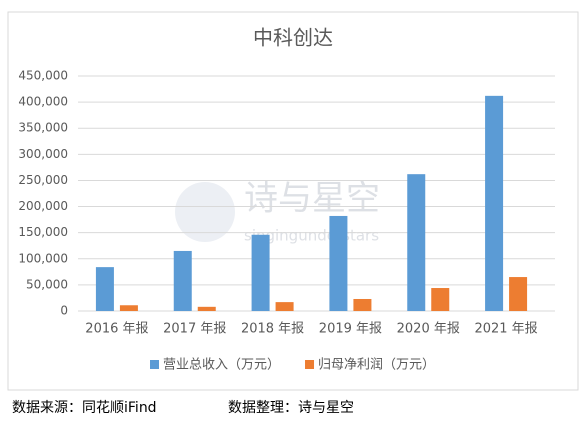 This screenshot has height=430, width=586. Describe the element at coordinates (194, 329) in the screenshot. I see `x-tick-label: 2017 年报` at that location.